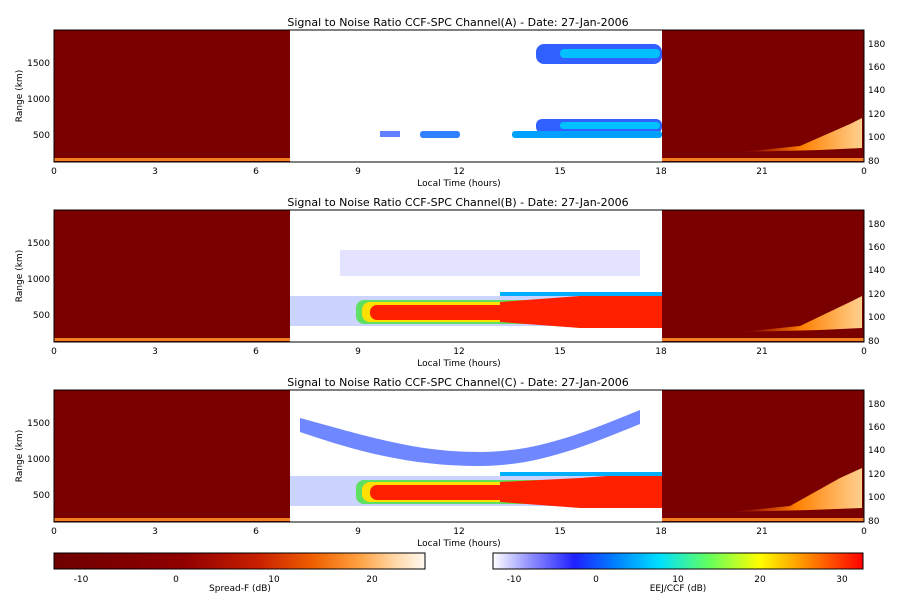 This screenshot has height=600, width=900. What do you see at coordinates (876, 115) in the screenshot?
I see `panel-a-ytick-right: 120` at bounding box center [876, 115].